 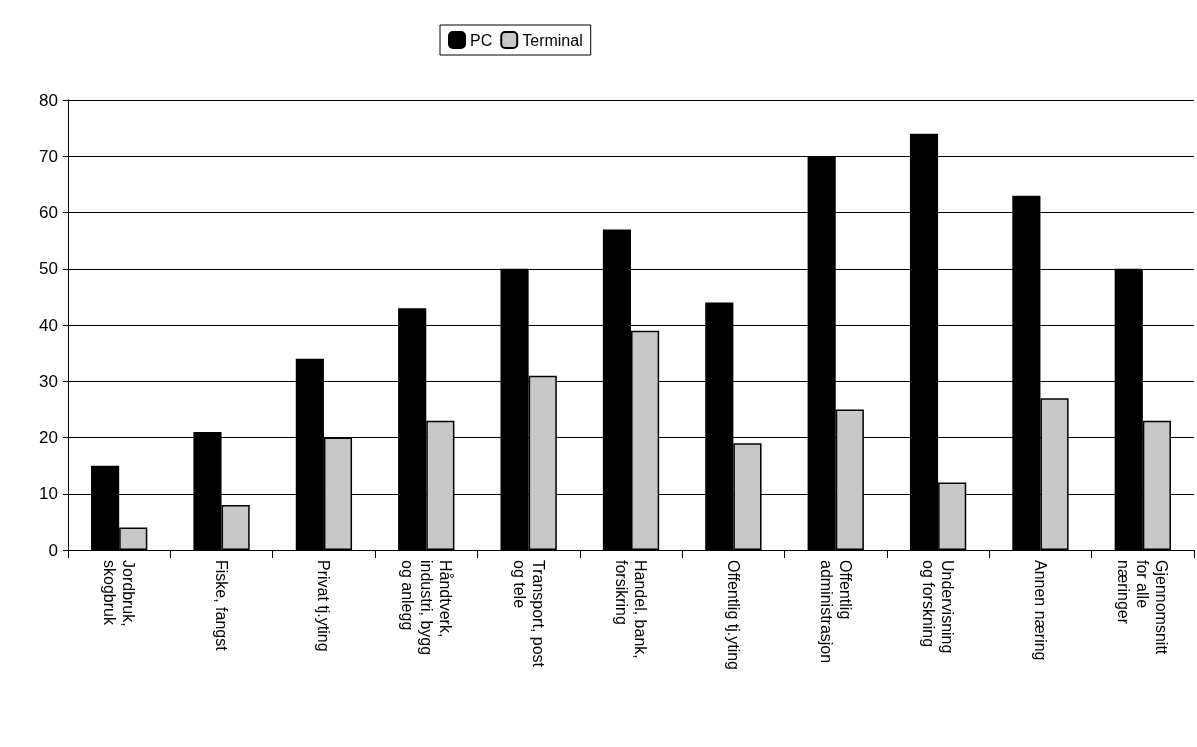 What do you see at coordinates (48, 437) in the screenshot?
I see `y-tick-label: 20` at bounding box center [48, 437].